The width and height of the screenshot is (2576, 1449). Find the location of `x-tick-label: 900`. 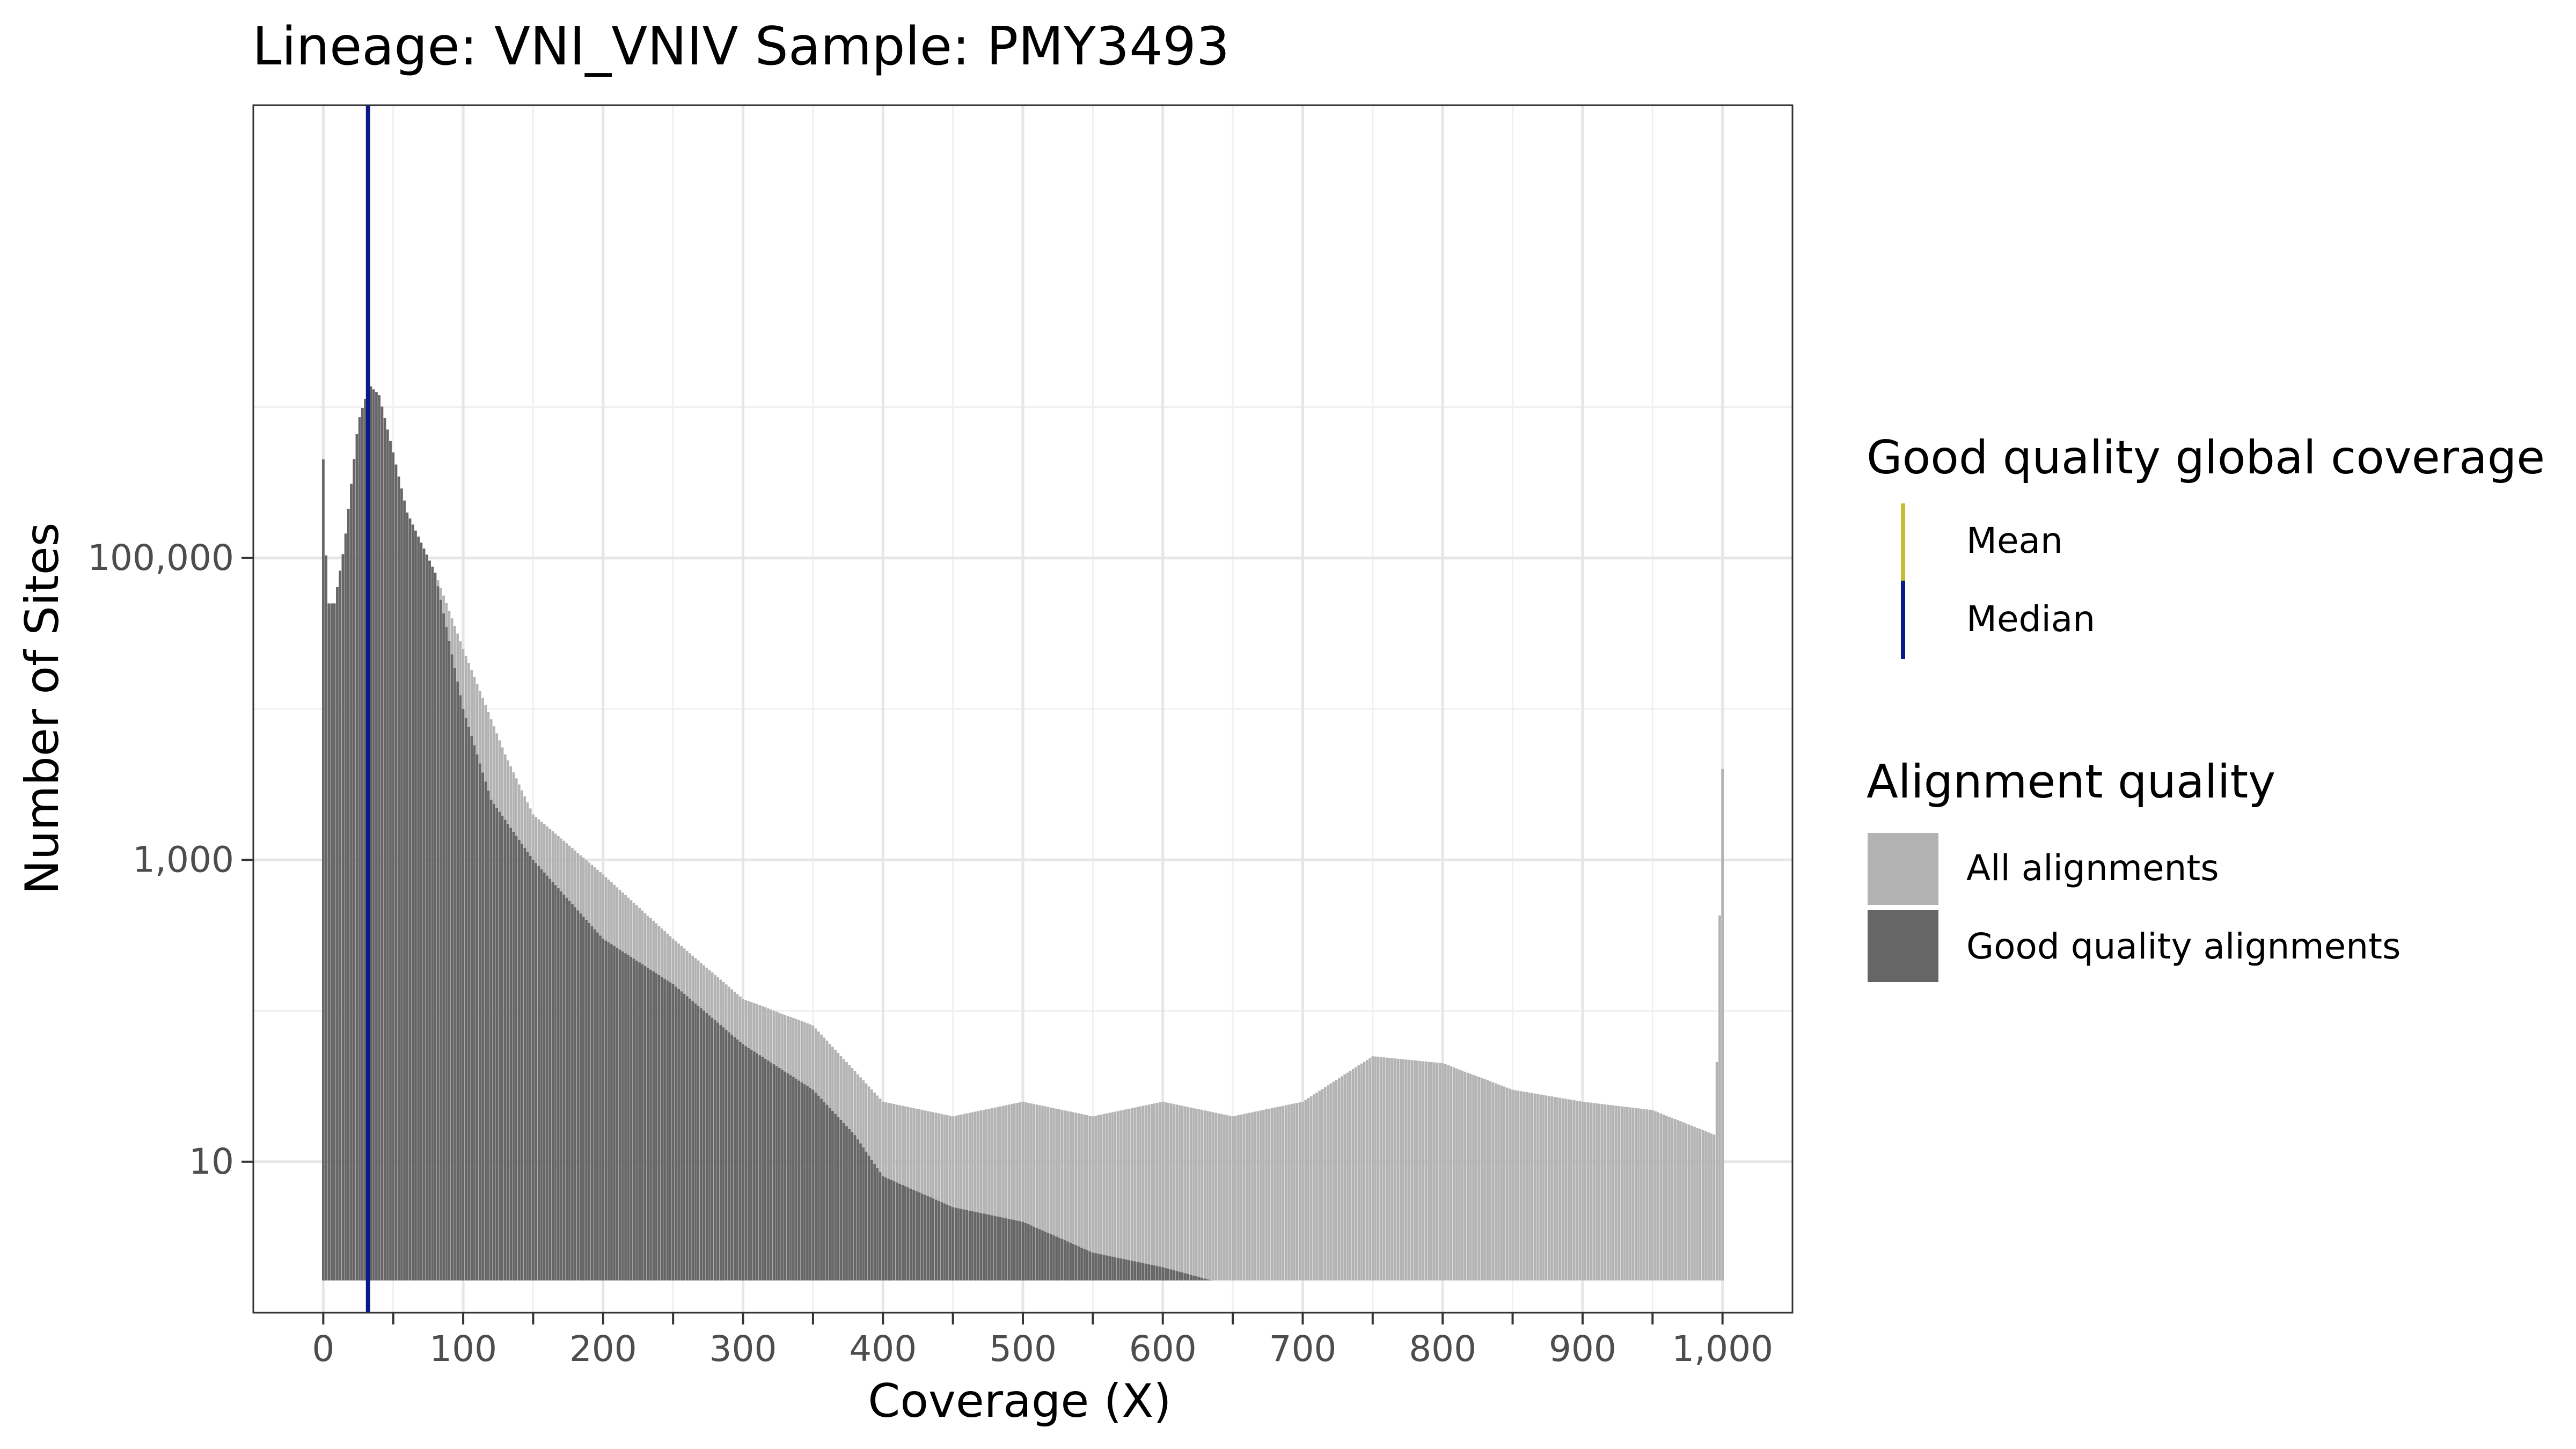

x-tick-label: 900 is located at coordinates (1582, 1349).